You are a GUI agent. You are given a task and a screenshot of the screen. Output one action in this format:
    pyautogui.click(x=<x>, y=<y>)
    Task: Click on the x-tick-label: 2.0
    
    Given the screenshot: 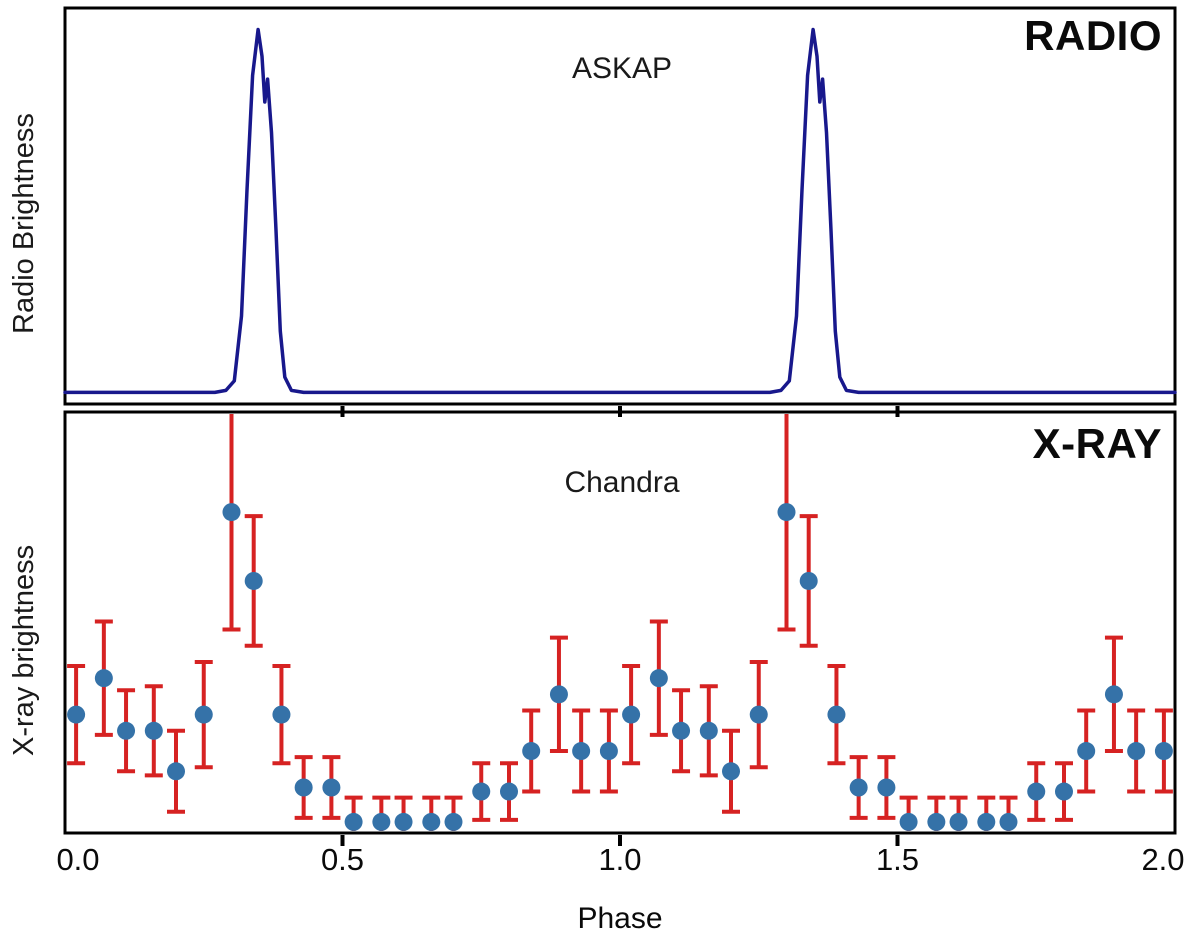 What is the action you would take?
    pyautogui.click(x=1163, y=859)
    